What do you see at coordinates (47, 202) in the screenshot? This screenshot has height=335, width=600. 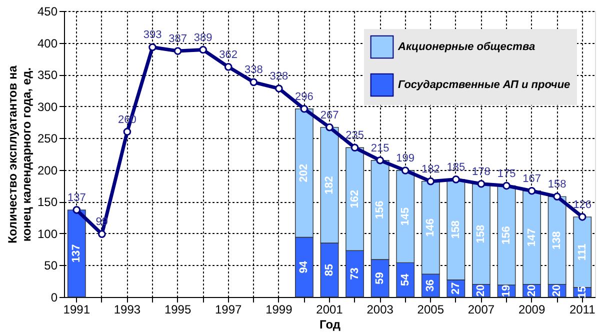 I see `y-tick-label: 150` at bounding box center [47, 202].